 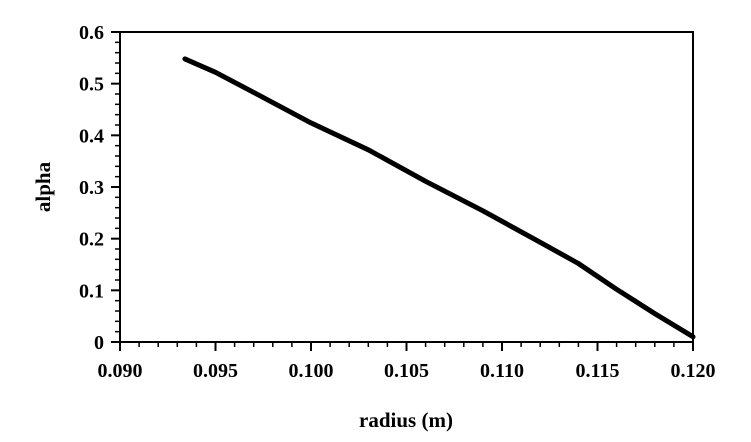 I want to click on x-tick-label: 0.105, so click(x=406, y=371).